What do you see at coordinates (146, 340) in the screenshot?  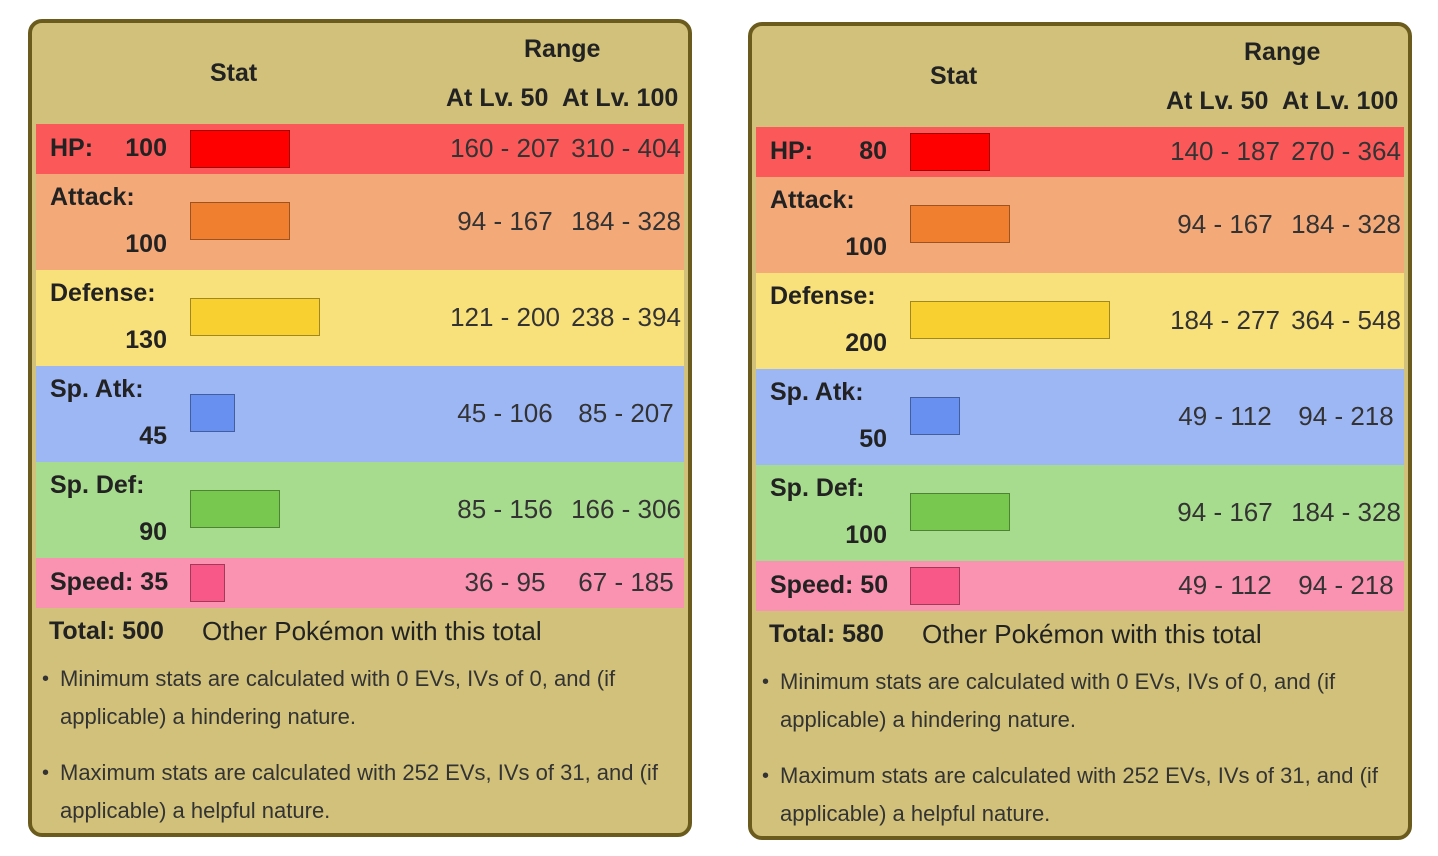 I see `stat-value: 130` at bounding box center [146, 340].